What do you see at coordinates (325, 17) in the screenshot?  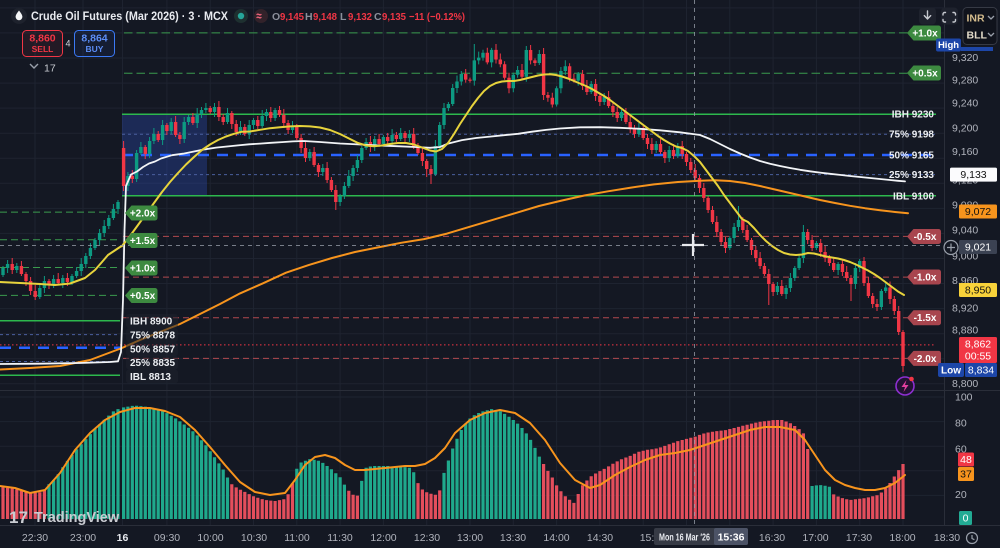 I see `svg-text: 9,148` at bounding box center [325, 17].